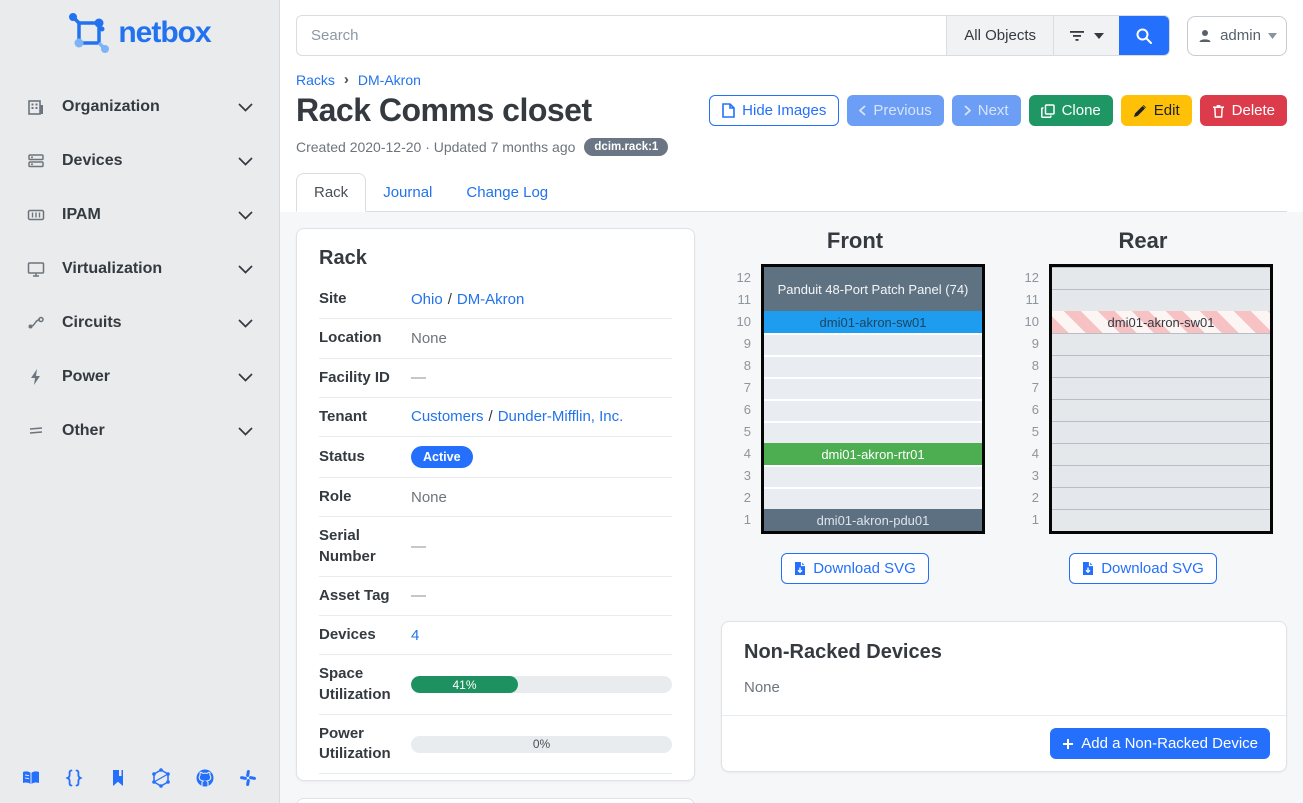 Image resolution: width=1303 pixels, height=803 pixels. I want to click on user-menu-button: admin, so click(1237, 35).